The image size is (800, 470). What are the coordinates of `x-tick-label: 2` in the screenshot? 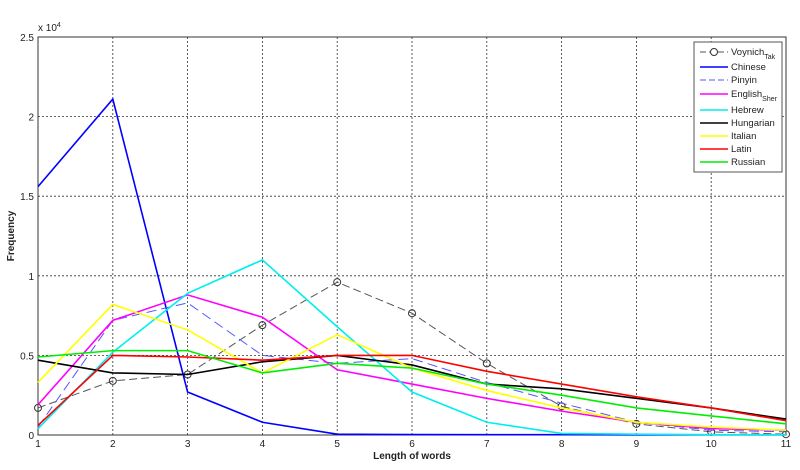 It's located at (113, 444).